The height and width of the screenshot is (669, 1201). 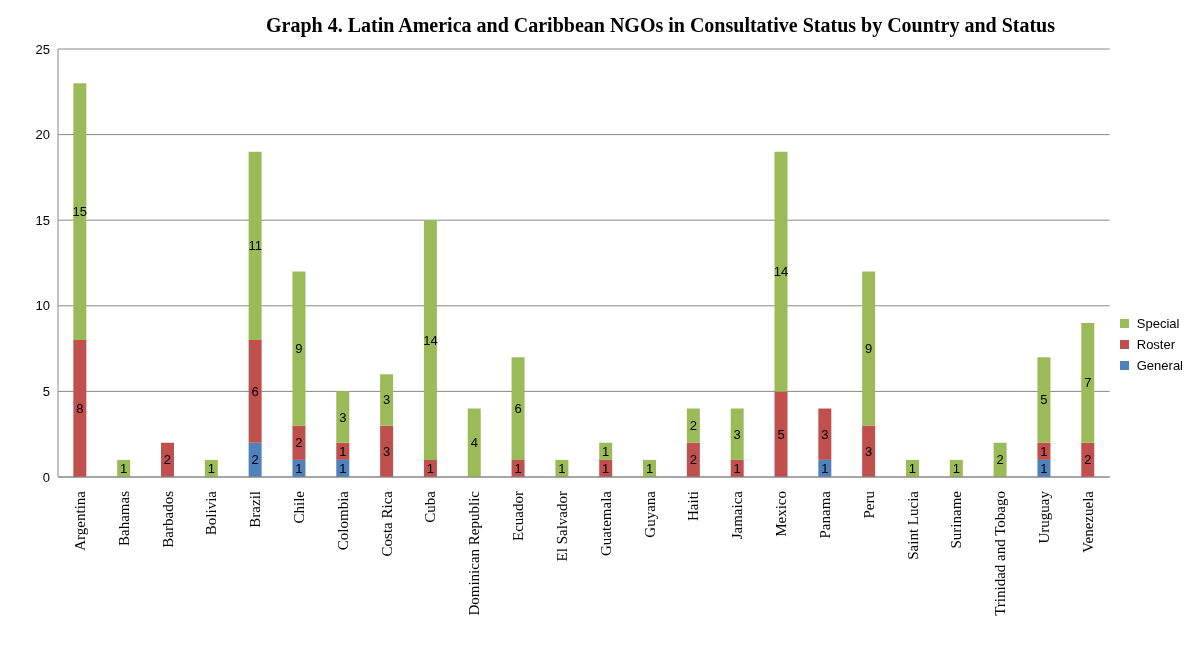 I want to click on y-tick-label: 20, so click(x=42, y=135).